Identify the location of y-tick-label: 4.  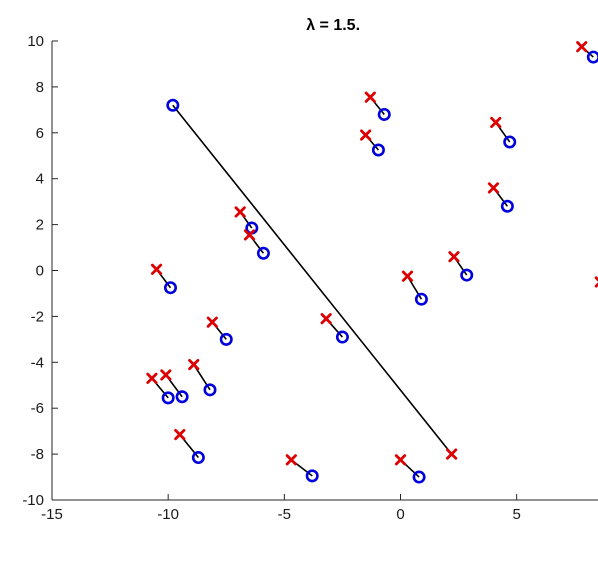
(40, 179).